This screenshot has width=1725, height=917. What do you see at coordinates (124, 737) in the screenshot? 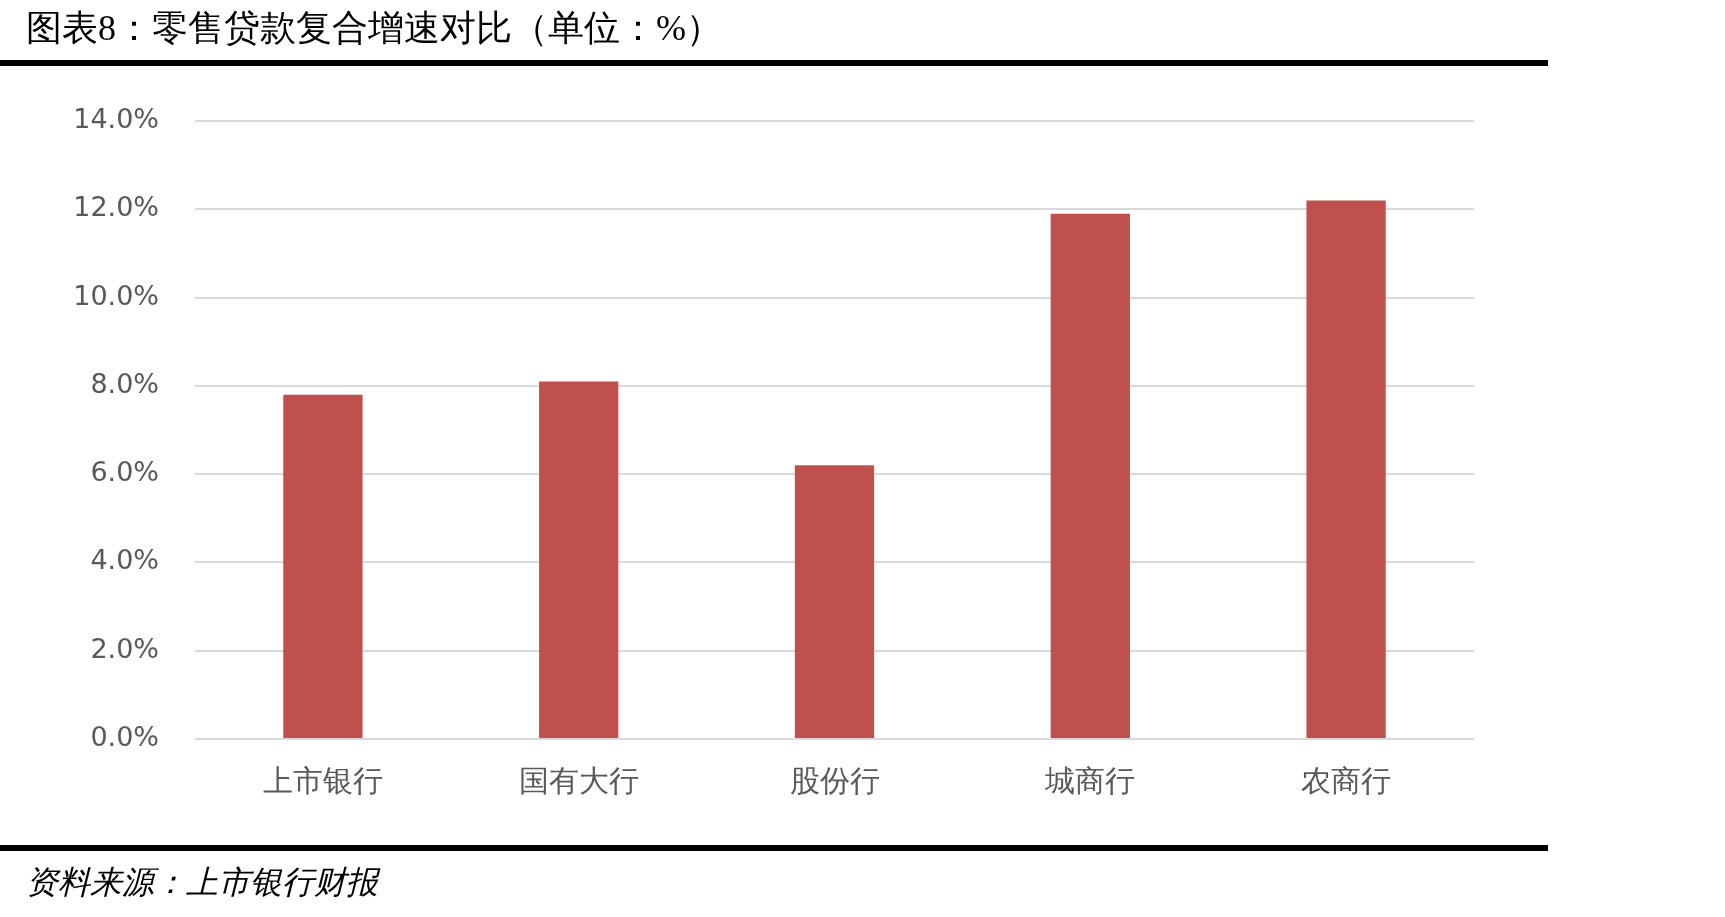
I see `y-tick-label: 0.0%` at bounding box center [124, 737].